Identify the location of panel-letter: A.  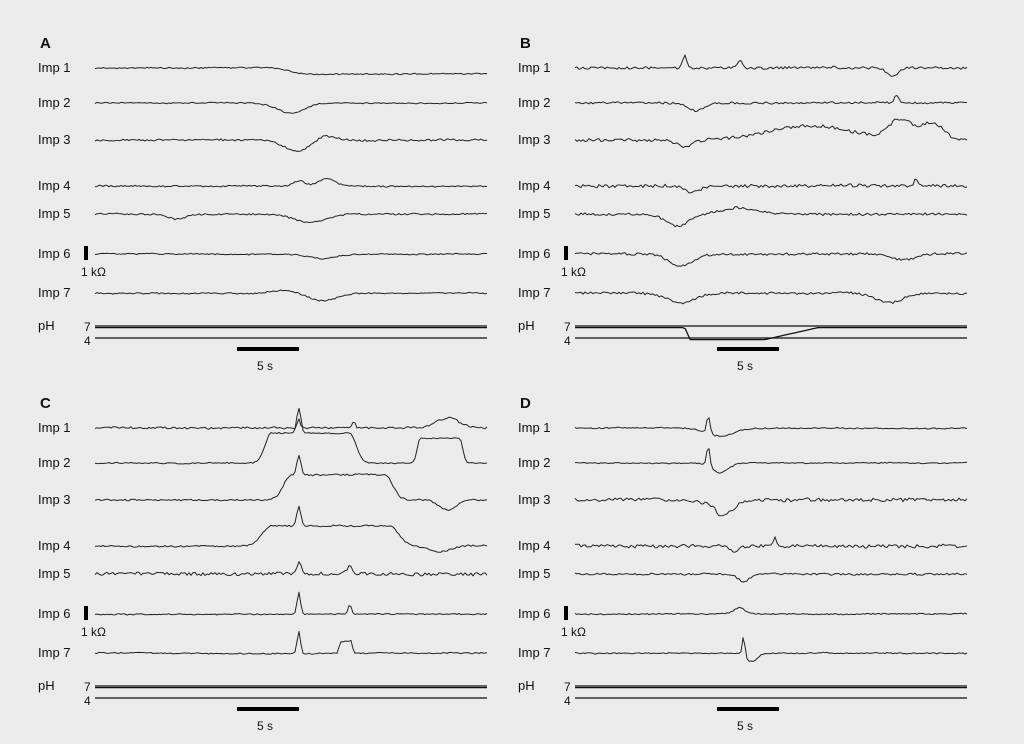
(45, 43).